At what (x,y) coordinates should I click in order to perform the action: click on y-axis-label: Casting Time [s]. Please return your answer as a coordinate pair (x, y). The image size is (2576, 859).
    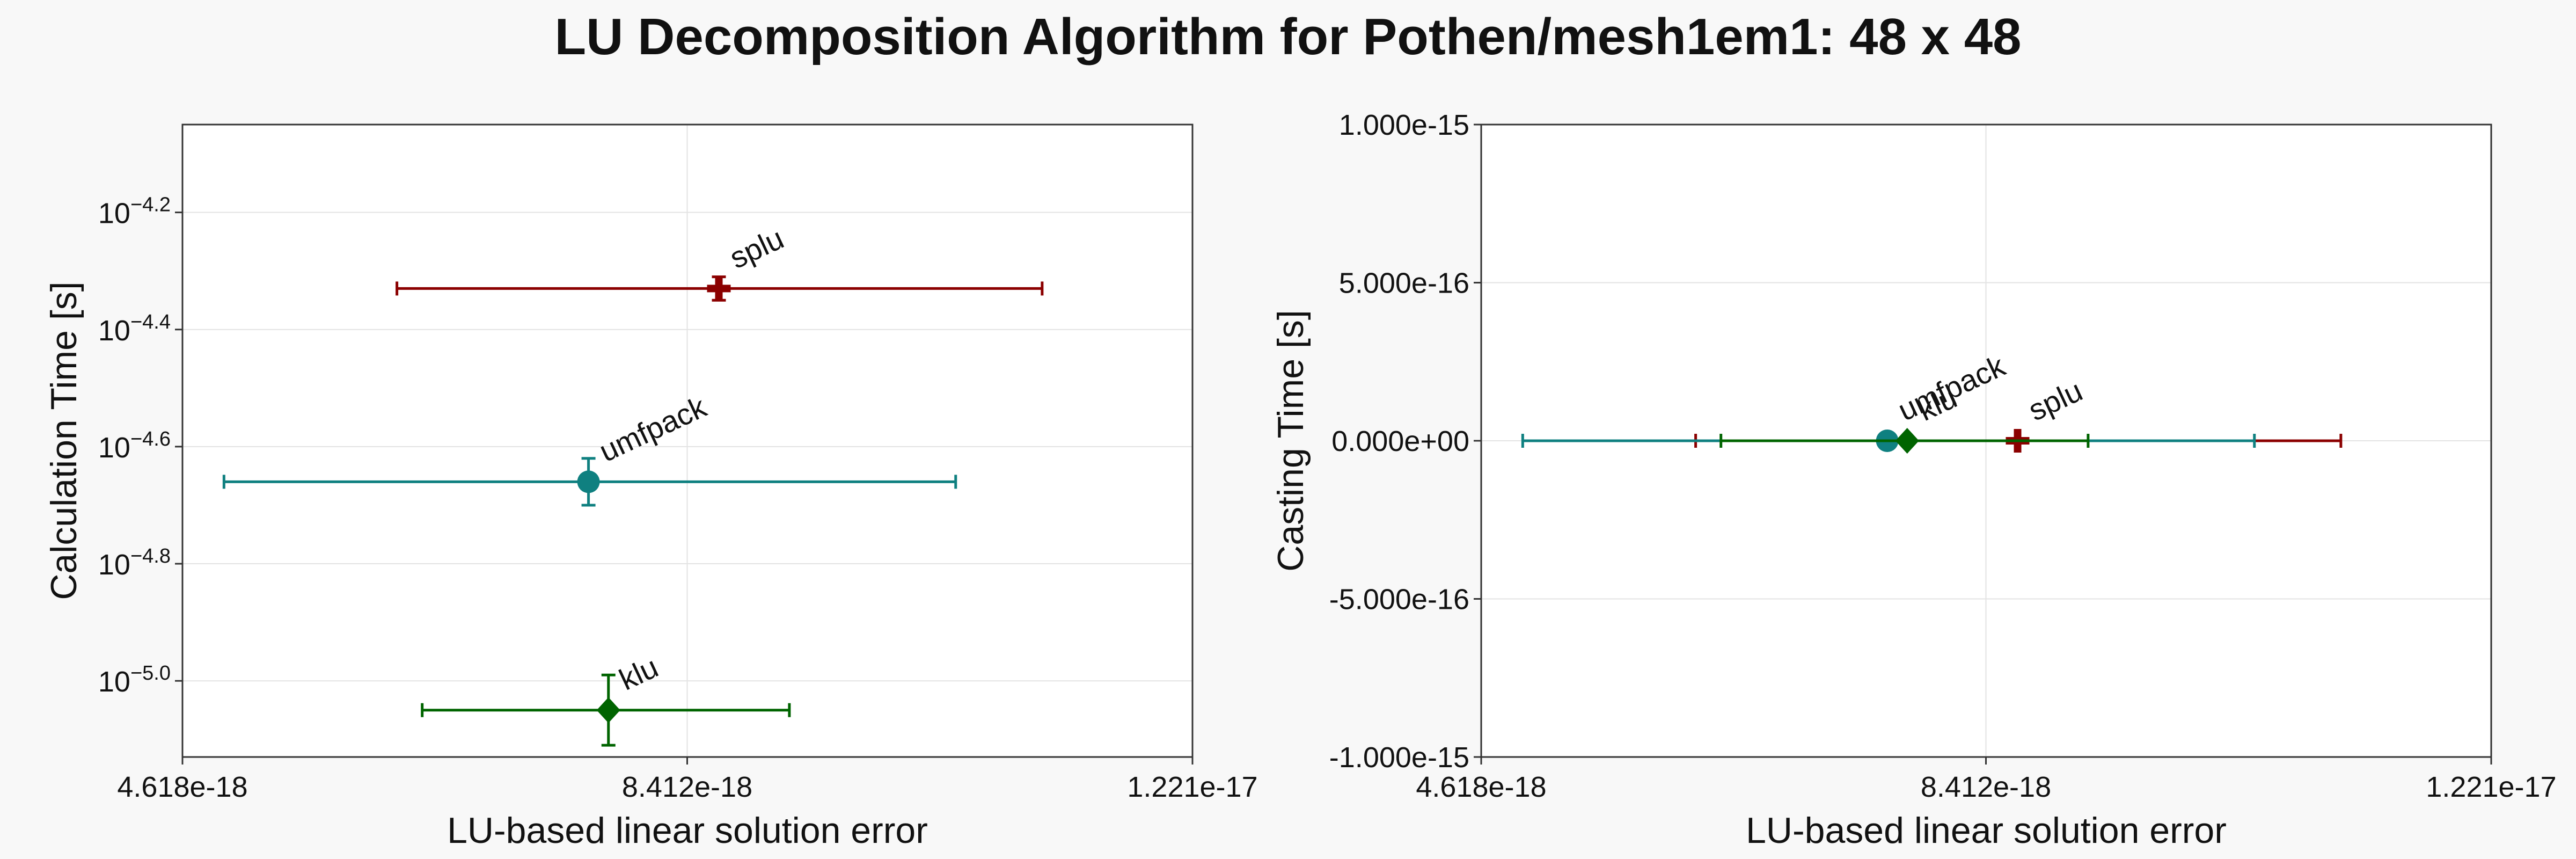
    Looking at the image, I should click on (1290, 441).